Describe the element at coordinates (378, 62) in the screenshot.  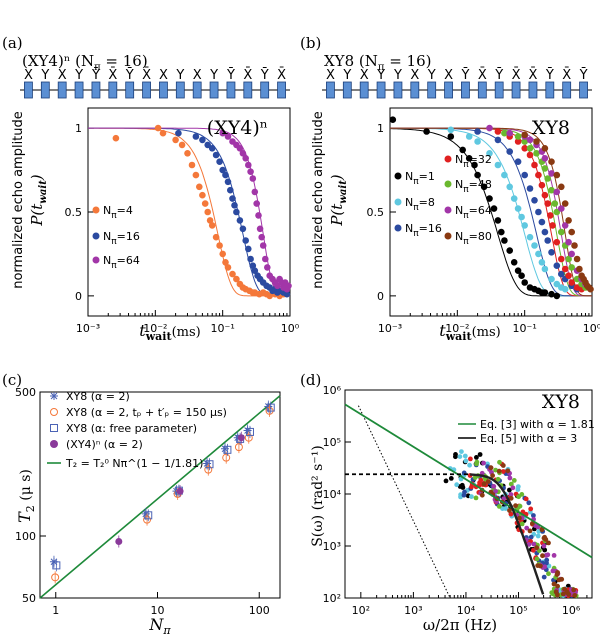
I see `panel-b-header: XY8 (Nπ = 16)` at that location.